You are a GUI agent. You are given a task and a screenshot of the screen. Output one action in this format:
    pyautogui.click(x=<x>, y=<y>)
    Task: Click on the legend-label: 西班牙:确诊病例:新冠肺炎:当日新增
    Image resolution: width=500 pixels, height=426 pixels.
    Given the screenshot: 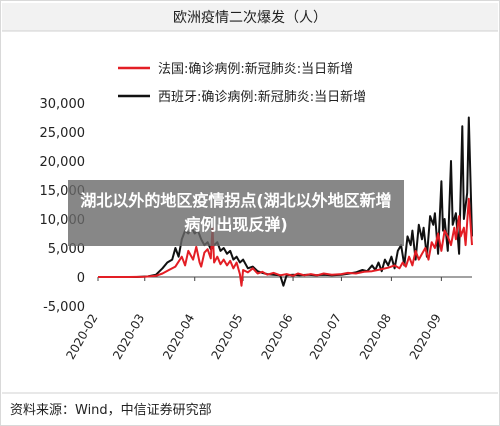 What is the action you would take?
    pyautogui.click(x=262, y=97)
    